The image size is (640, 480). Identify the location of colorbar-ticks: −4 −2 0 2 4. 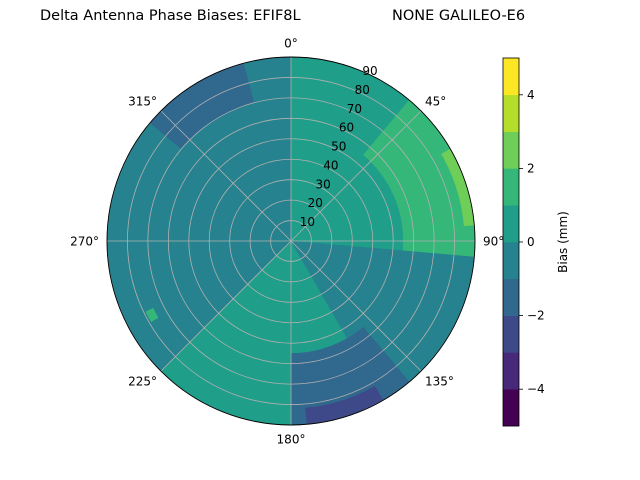
(532, 242).